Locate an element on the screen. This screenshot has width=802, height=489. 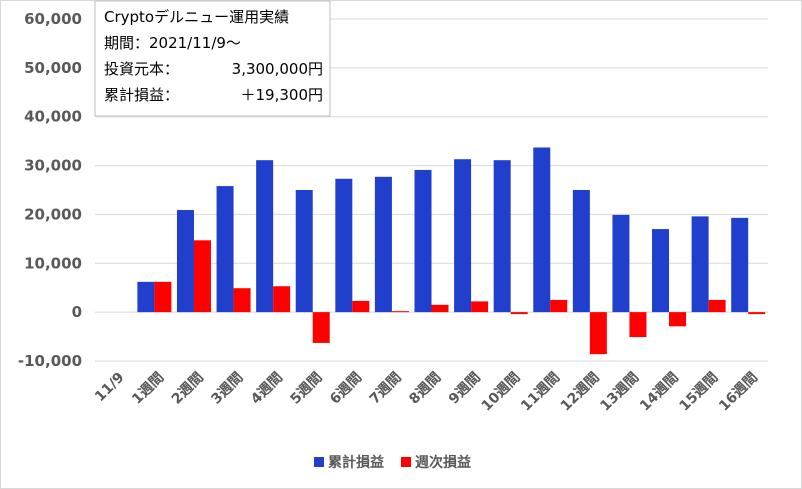
legend-label-weekly: 週次損益 is located at coordinates (443, 462).